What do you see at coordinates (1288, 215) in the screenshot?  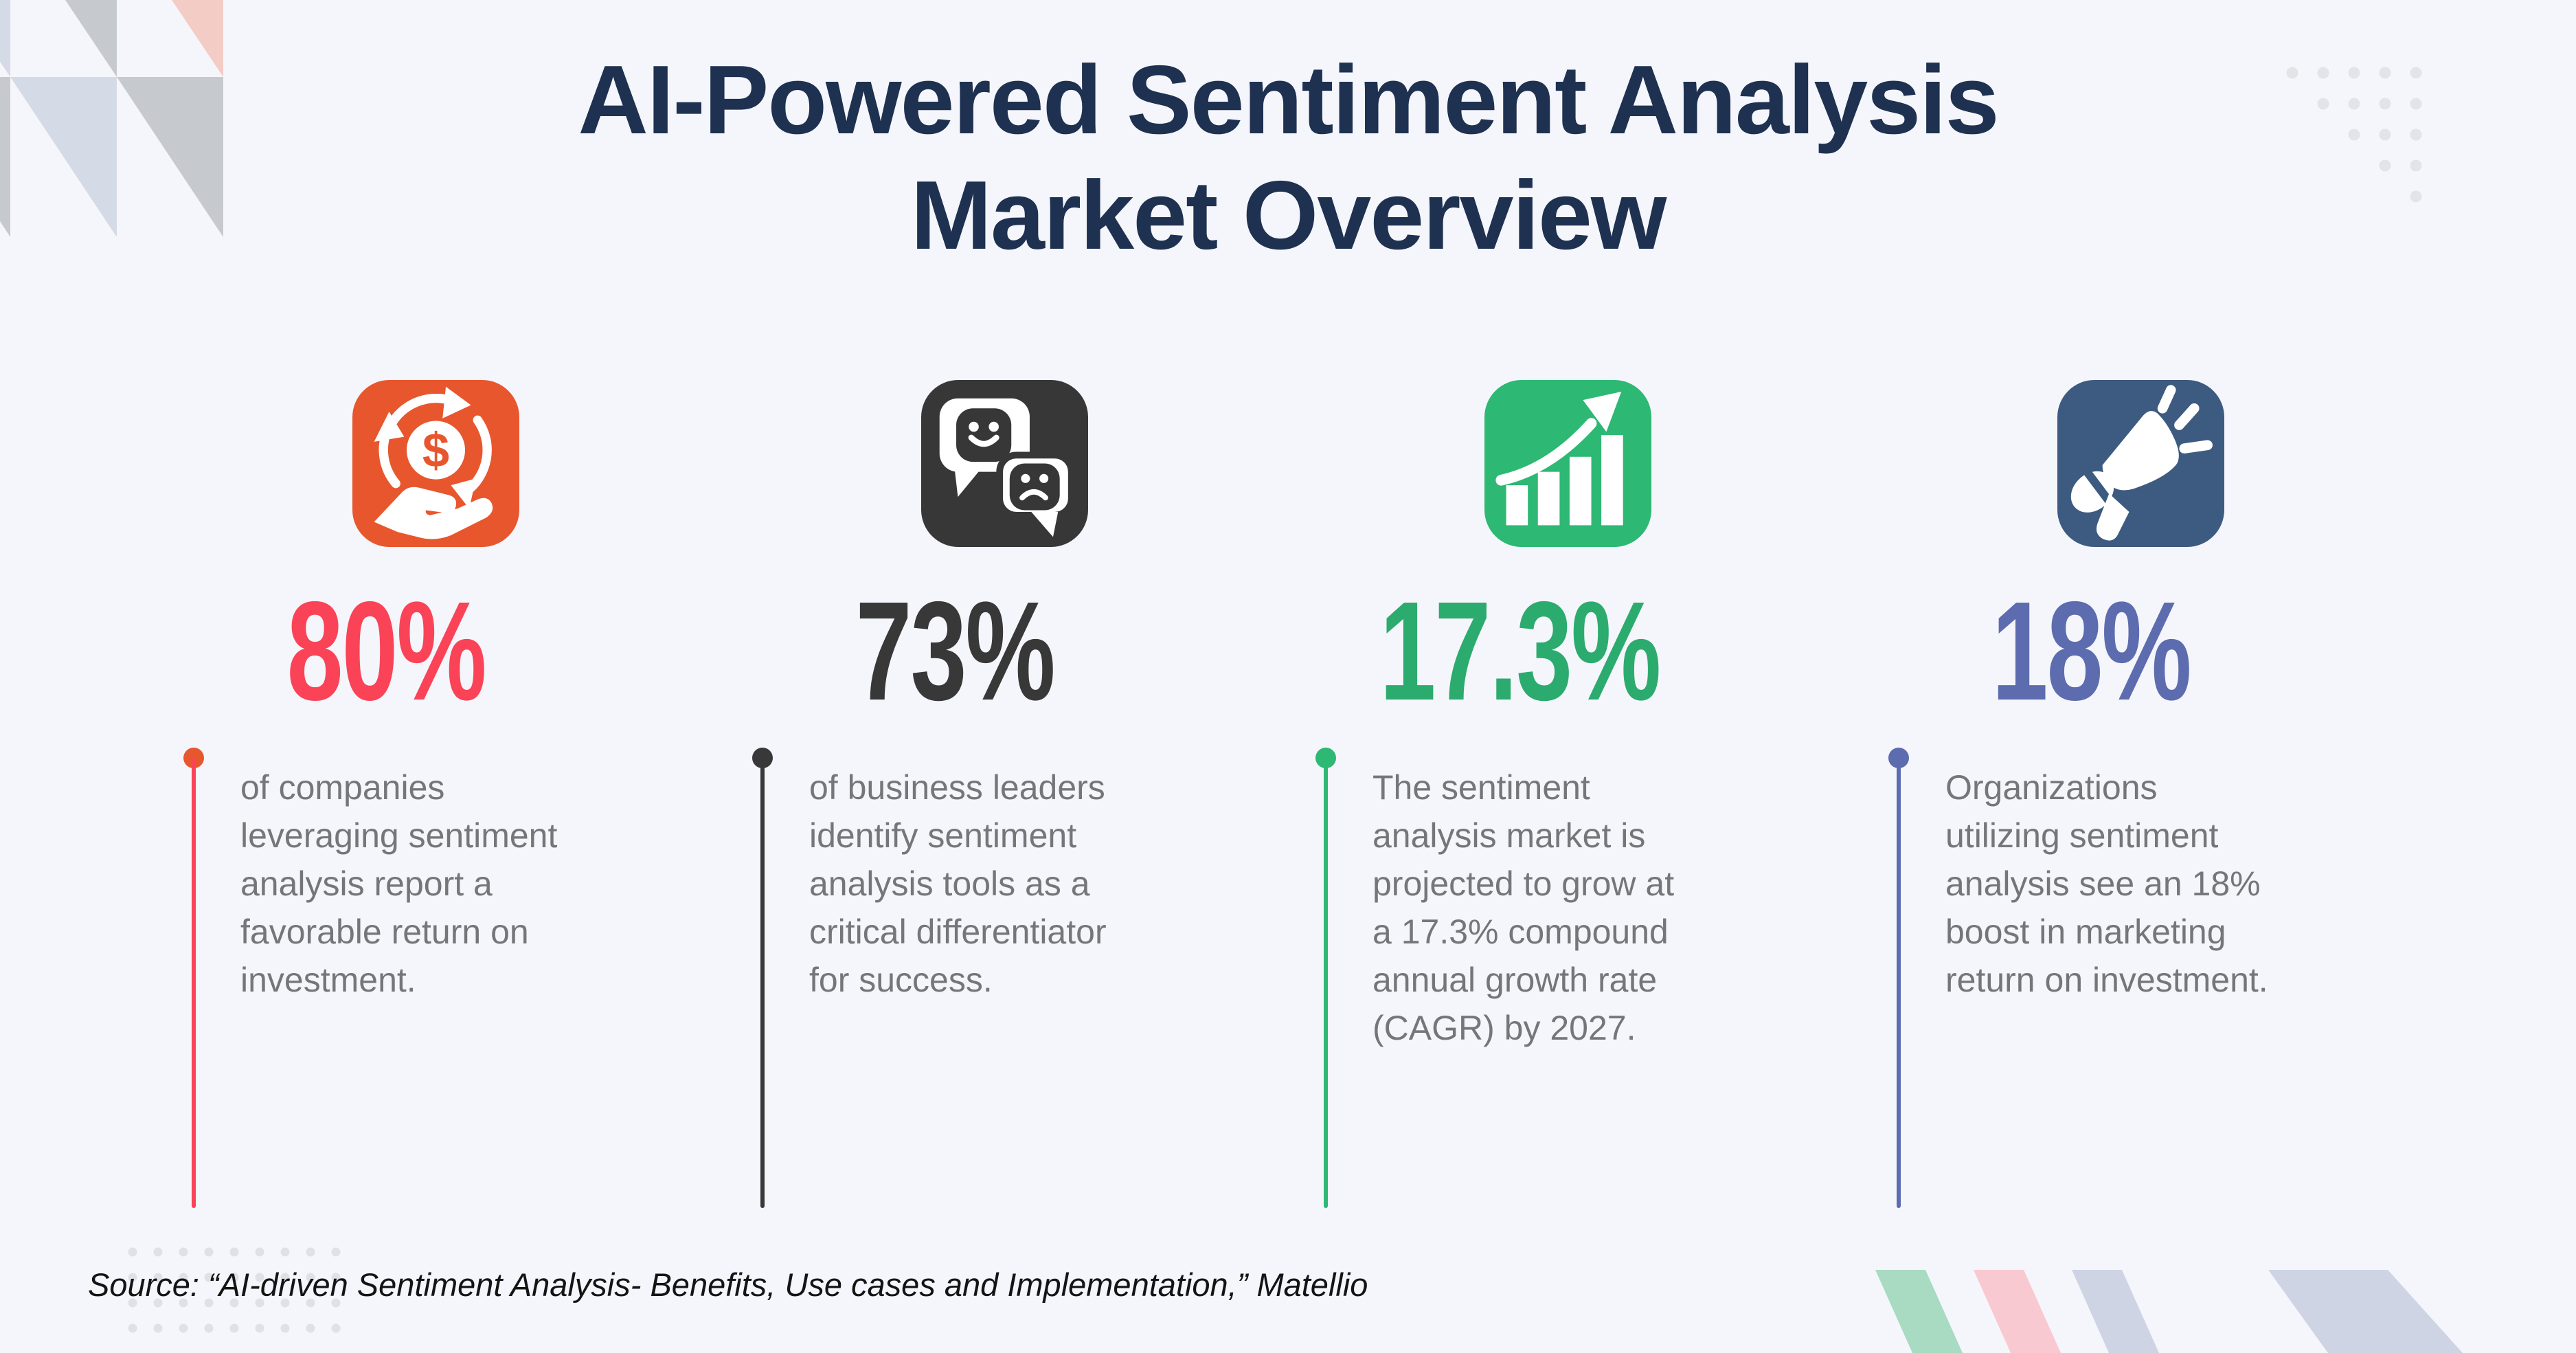 I see `title-line-2: Market Overview` at bounding box center [1288, 215].